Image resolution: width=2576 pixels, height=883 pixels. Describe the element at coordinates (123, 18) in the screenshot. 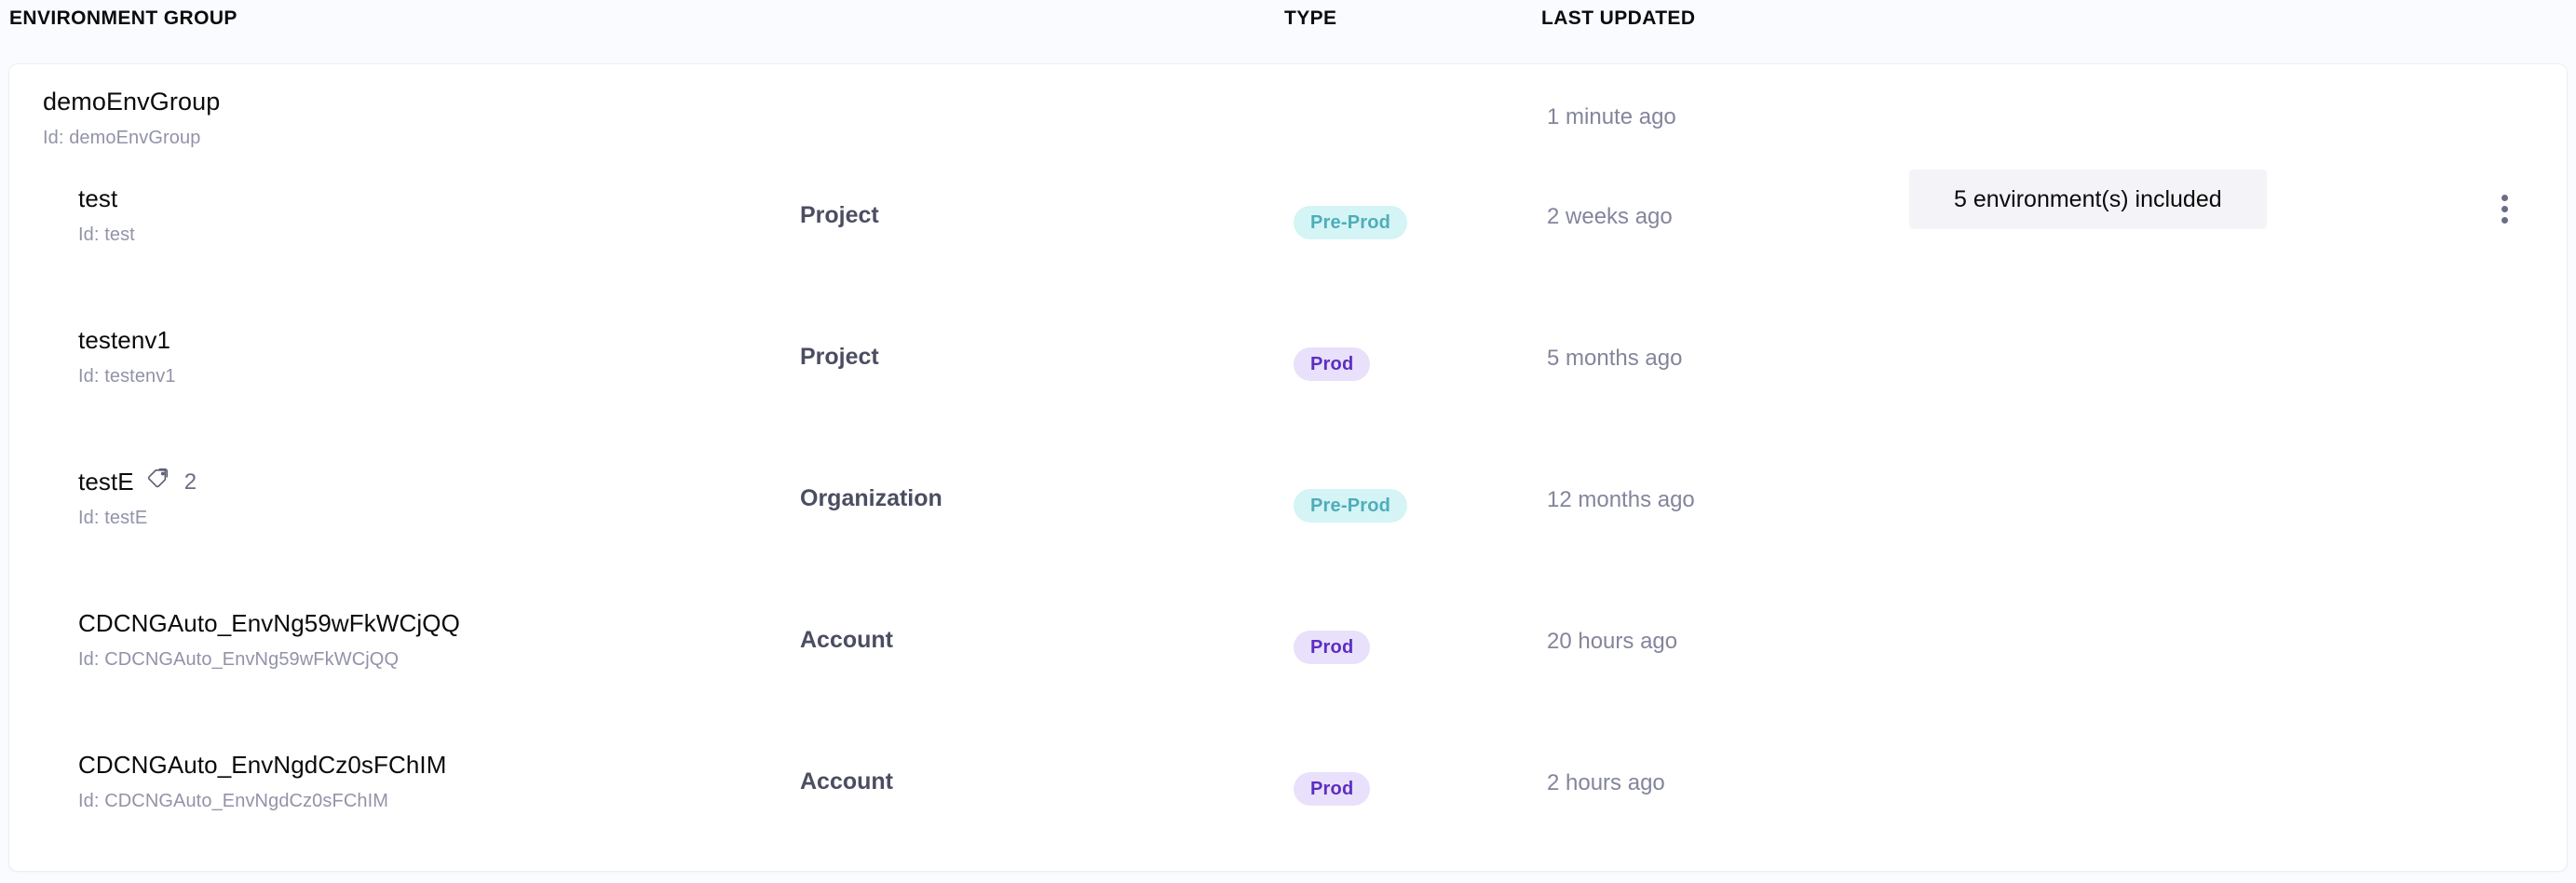

I see `column-header-environment-group: ENVIRONMENT GROUP` at that location.